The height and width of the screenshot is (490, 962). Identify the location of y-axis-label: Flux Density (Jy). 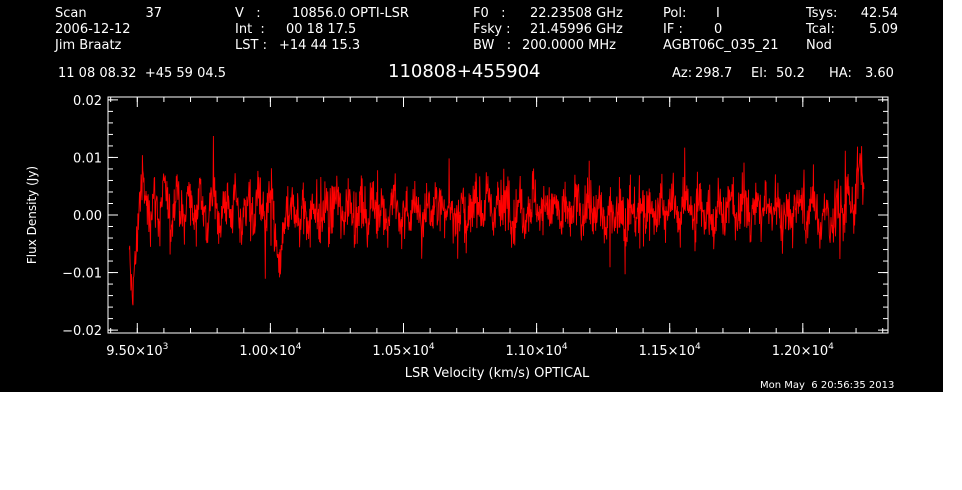
(32, 215).